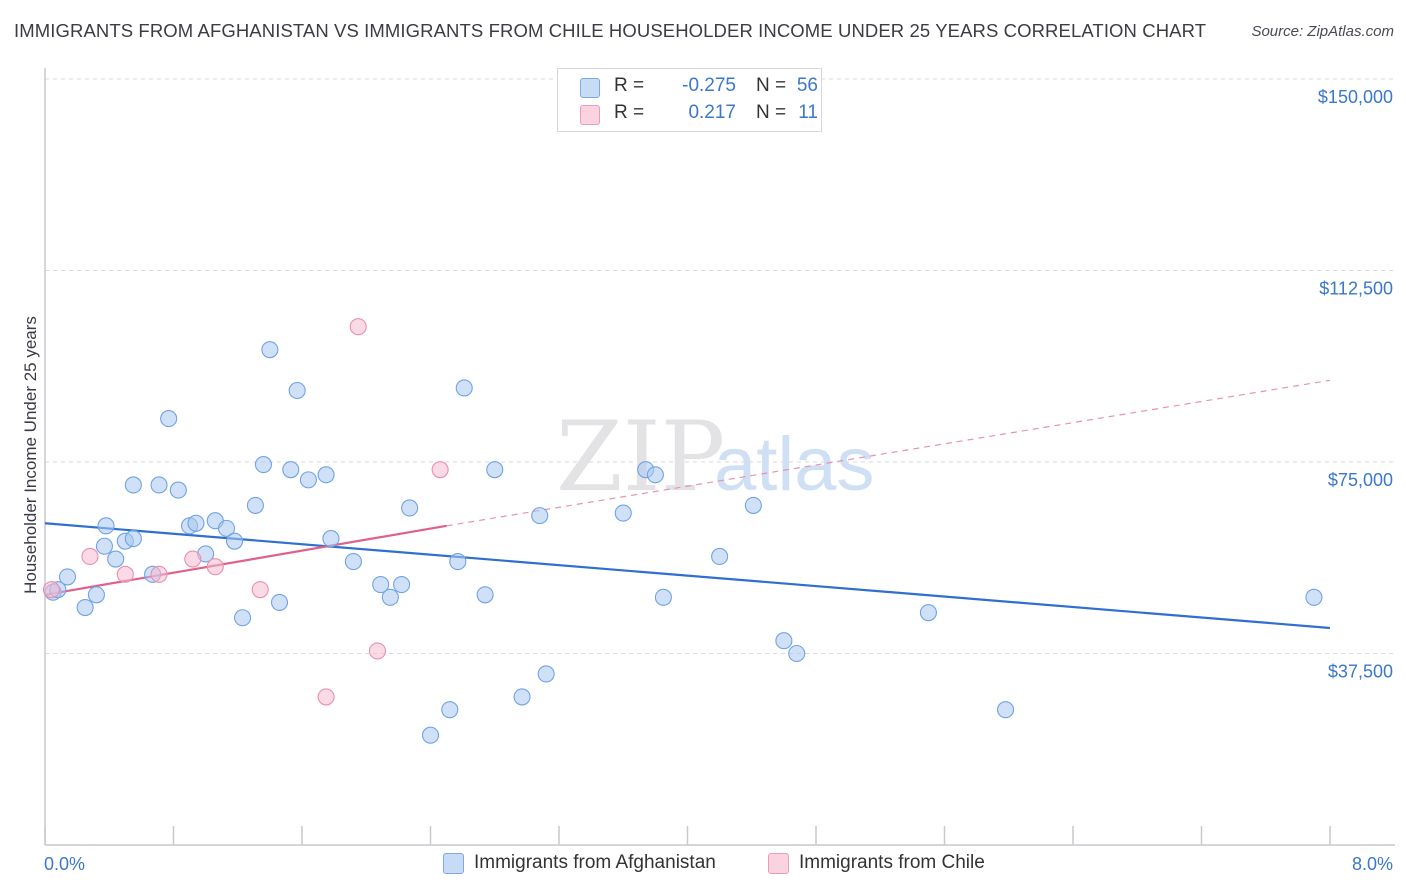 This screenshot has width=1406, height=892. I want to click on source-label: Source: ZipAtlas.com, so click(1322, 31).